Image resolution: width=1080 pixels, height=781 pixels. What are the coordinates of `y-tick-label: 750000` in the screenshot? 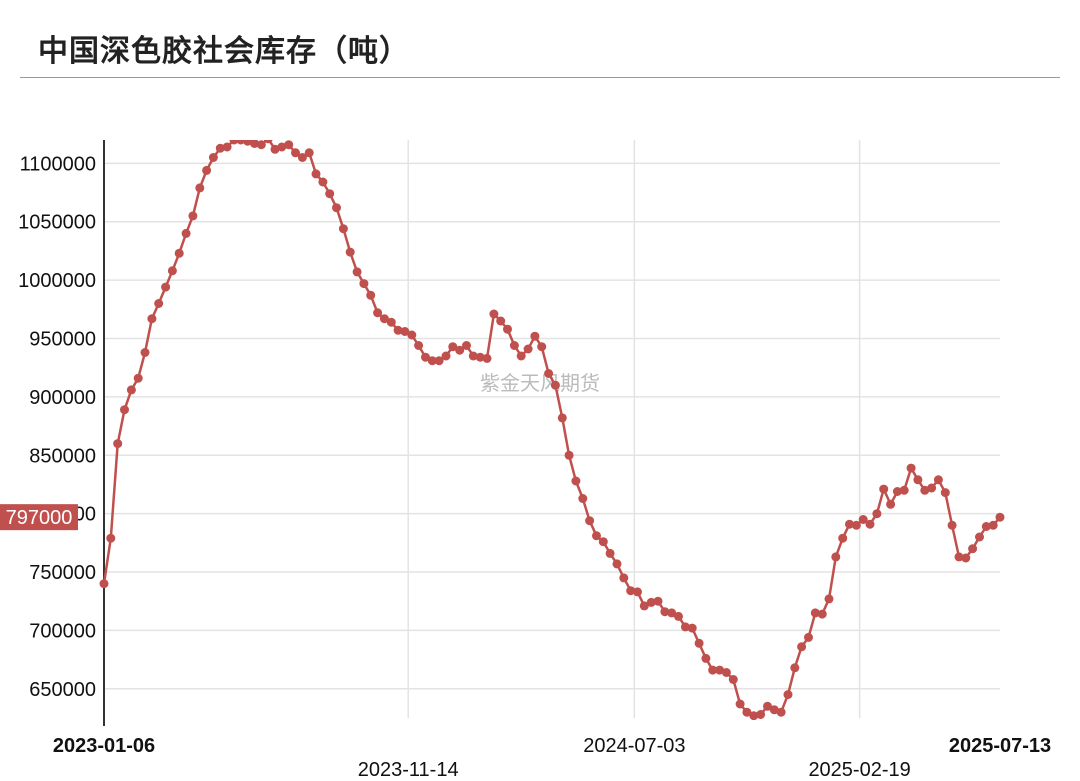 It's located at (62, 573).